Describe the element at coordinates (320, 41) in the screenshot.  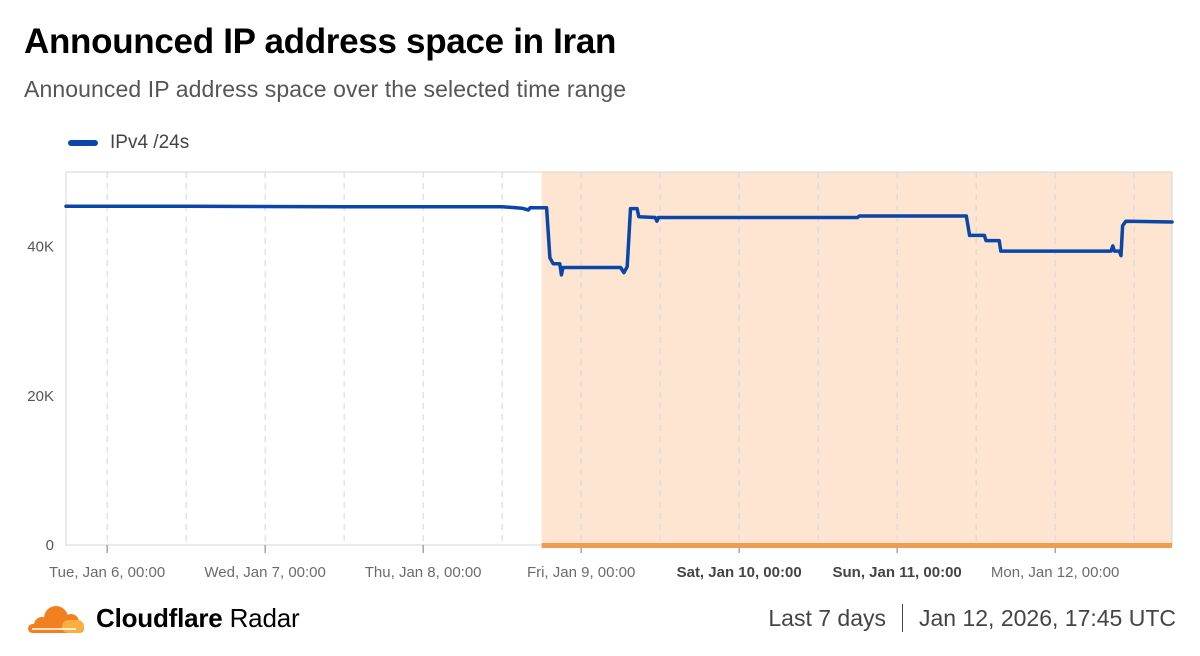
I see `chart-title: Announced IP address space in Iran` at that location.